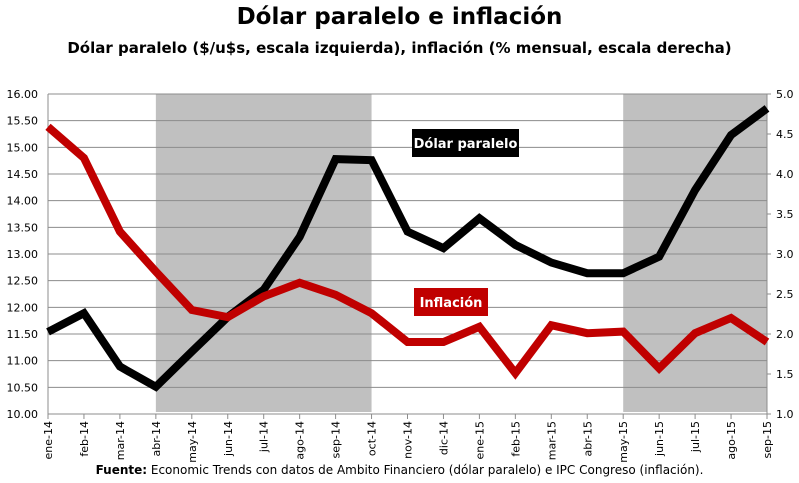 The image size is (799, 483). I want to click on y-left-tick-label: 11.00, so click(23, 361).